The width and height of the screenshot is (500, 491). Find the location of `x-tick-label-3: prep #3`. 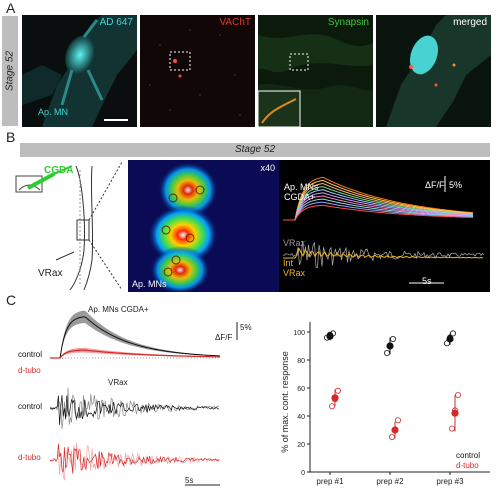

x-tick-label-3: prep #3 is located at coordinates (450, 481).